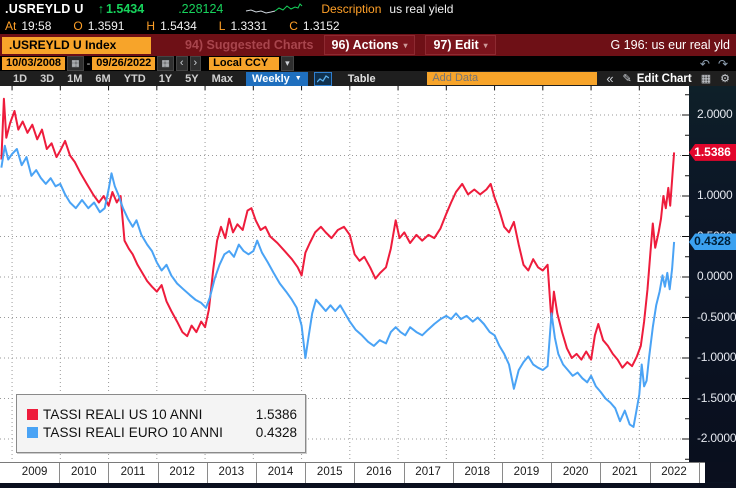  What do you see at coordinates (195, 63) in the screenshot?
I see `next-period-button: ›` at bounding box center [195, 63].